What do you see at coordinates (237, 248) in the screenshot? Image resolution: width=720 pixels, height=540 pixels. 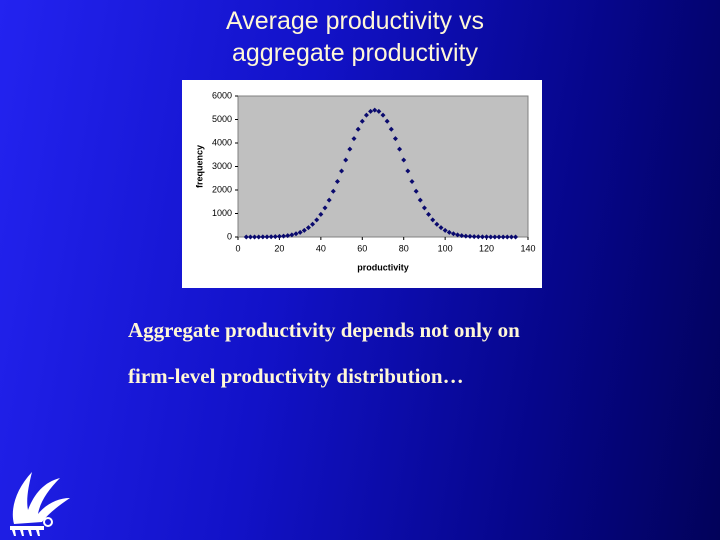 I see `x-tick-label: 0` at bounding box center [237, 248].